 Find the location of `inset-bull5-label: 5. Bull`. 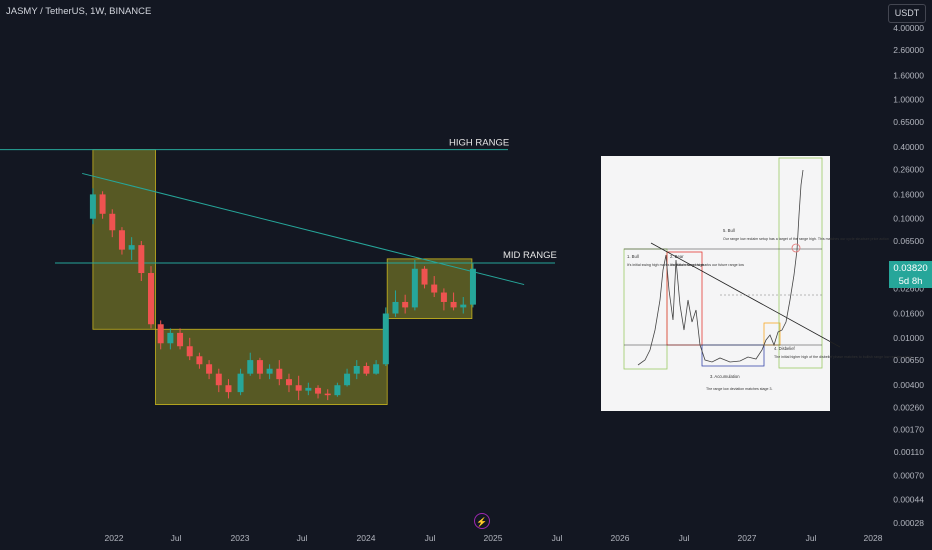

inset-bull5-label: 5. Bull is located at coordinates (729, 230).